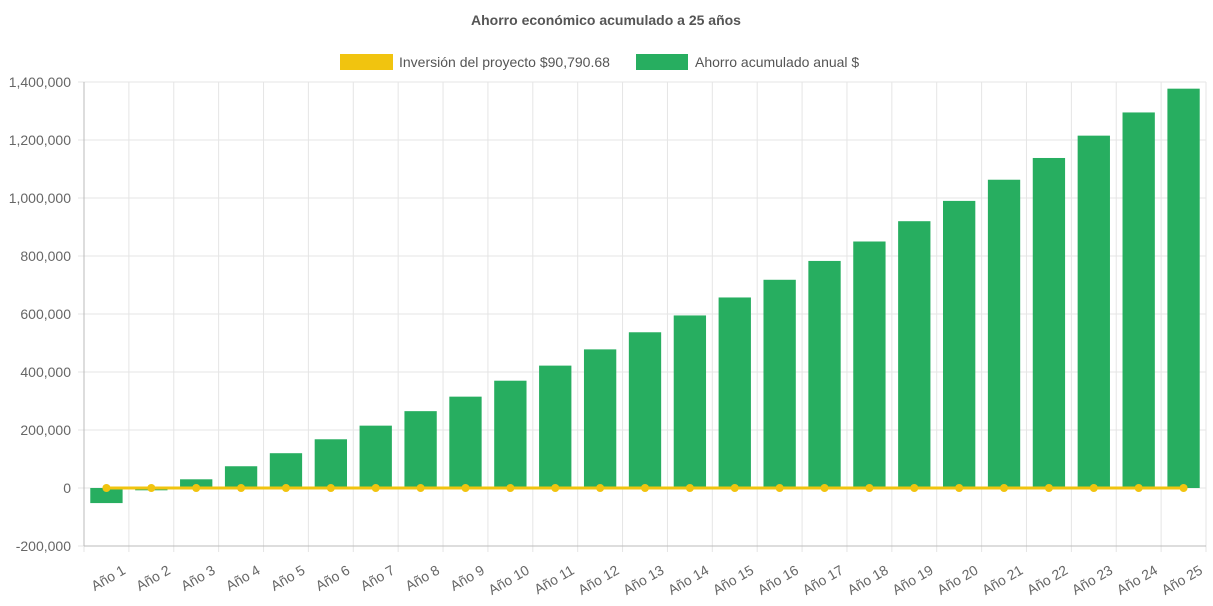 The height and width of the screenshot is (606, 1213). Describe the element at coordinates (467, 578) in the screenshot. I see `x-tick-label: Año 9` at that location.